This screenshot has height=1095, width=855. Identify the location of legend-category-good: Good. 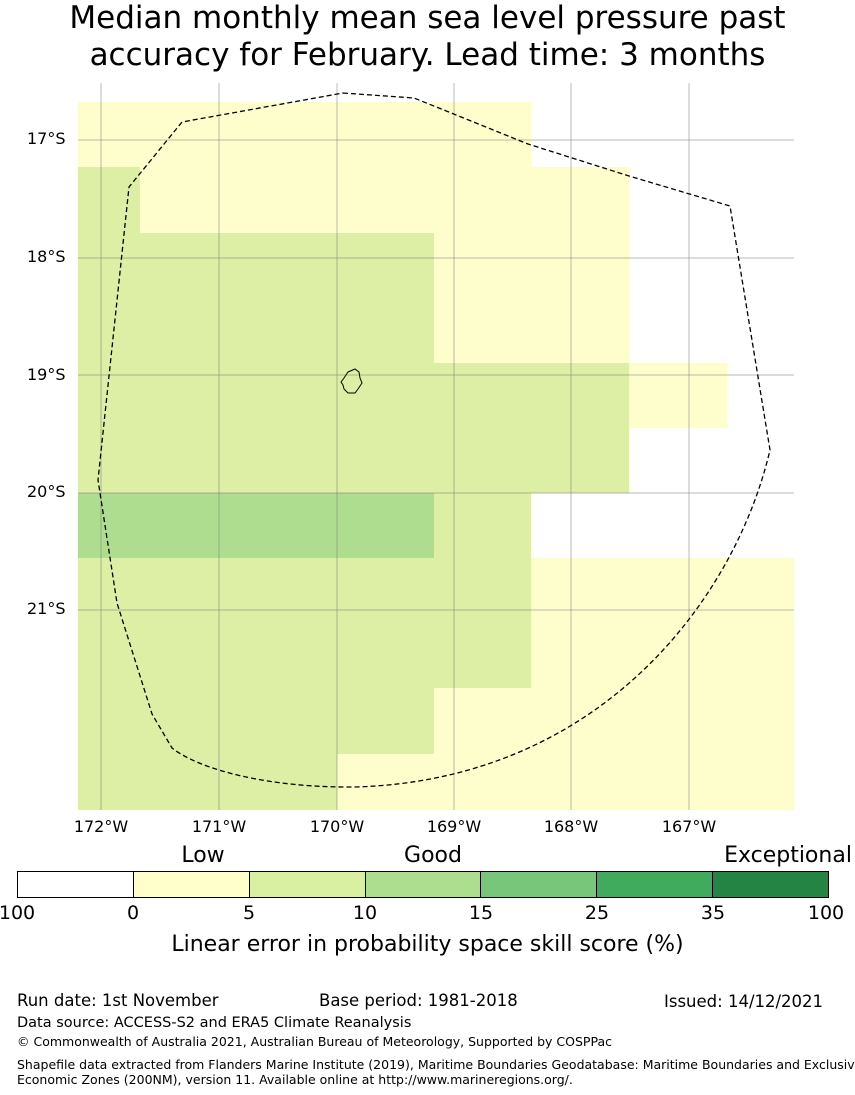
(433, 855).